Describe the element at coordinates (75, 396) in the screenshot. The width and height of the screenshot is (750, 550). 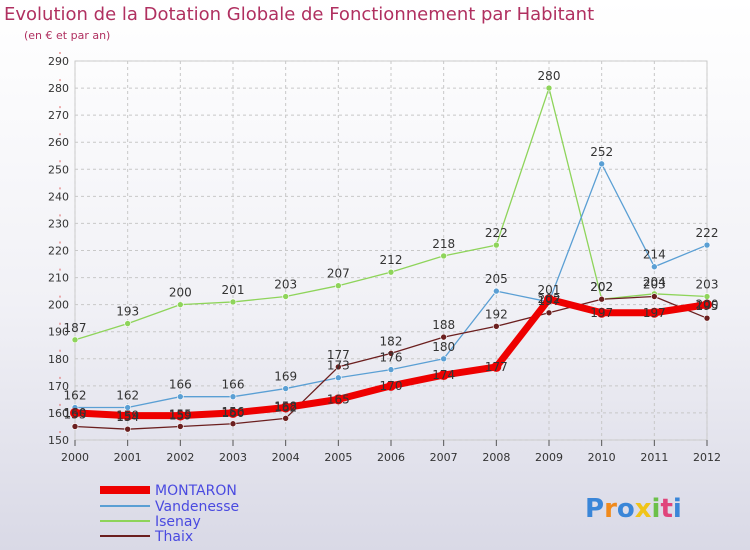
I see `data-label-vandenesse: 162` at that location.